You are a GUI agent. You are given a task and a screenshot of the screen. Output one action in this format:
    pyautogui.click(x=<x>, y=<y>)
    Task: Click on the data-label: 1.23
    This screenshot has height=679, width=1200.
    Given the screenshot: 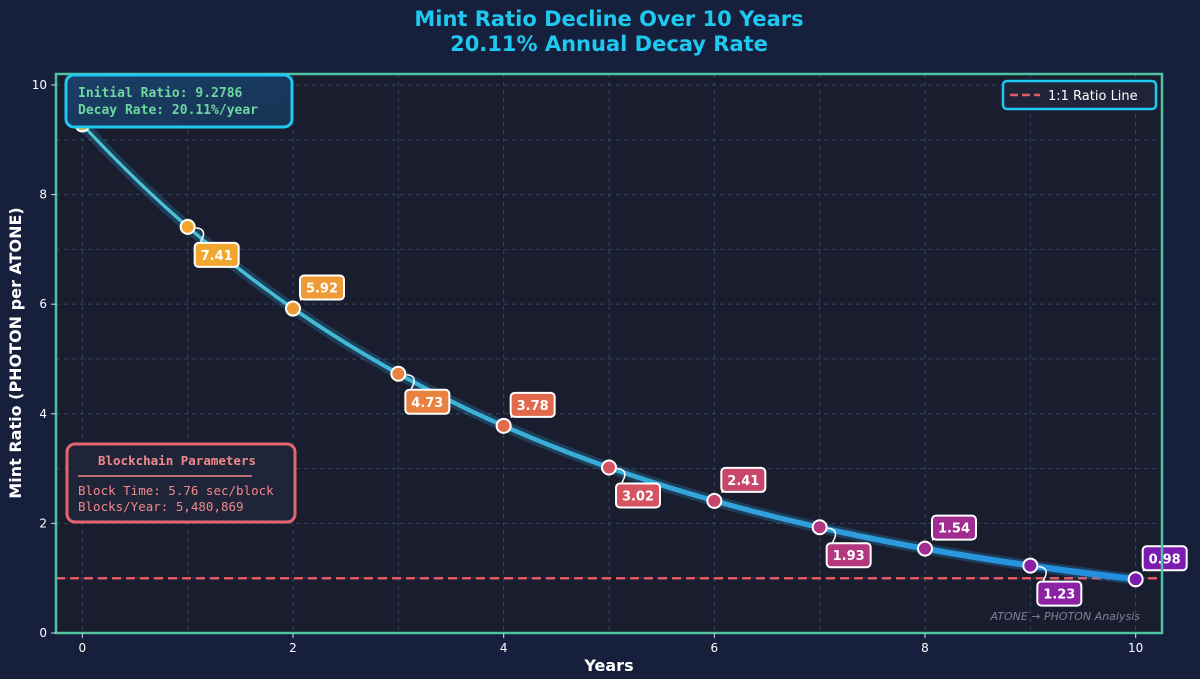 What is the action you would take?
    pyautogui.click(x=1059, y=595)
    